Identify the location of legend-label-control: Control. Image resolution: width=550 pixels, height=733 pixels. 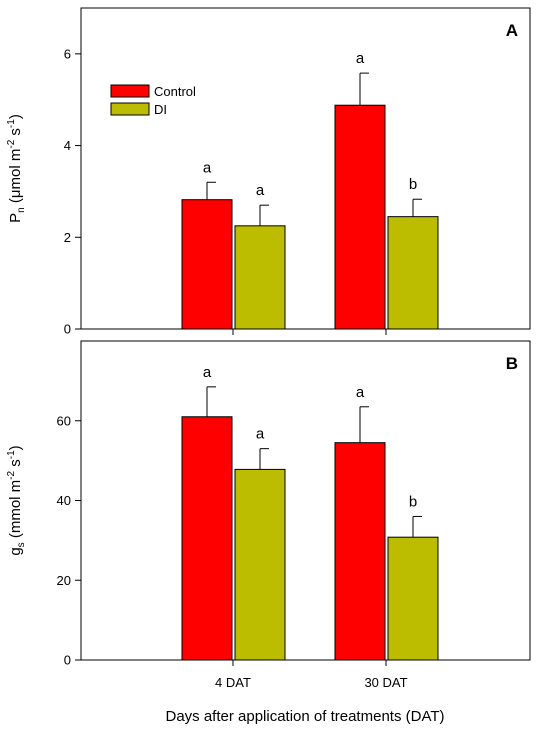
(175, 91).